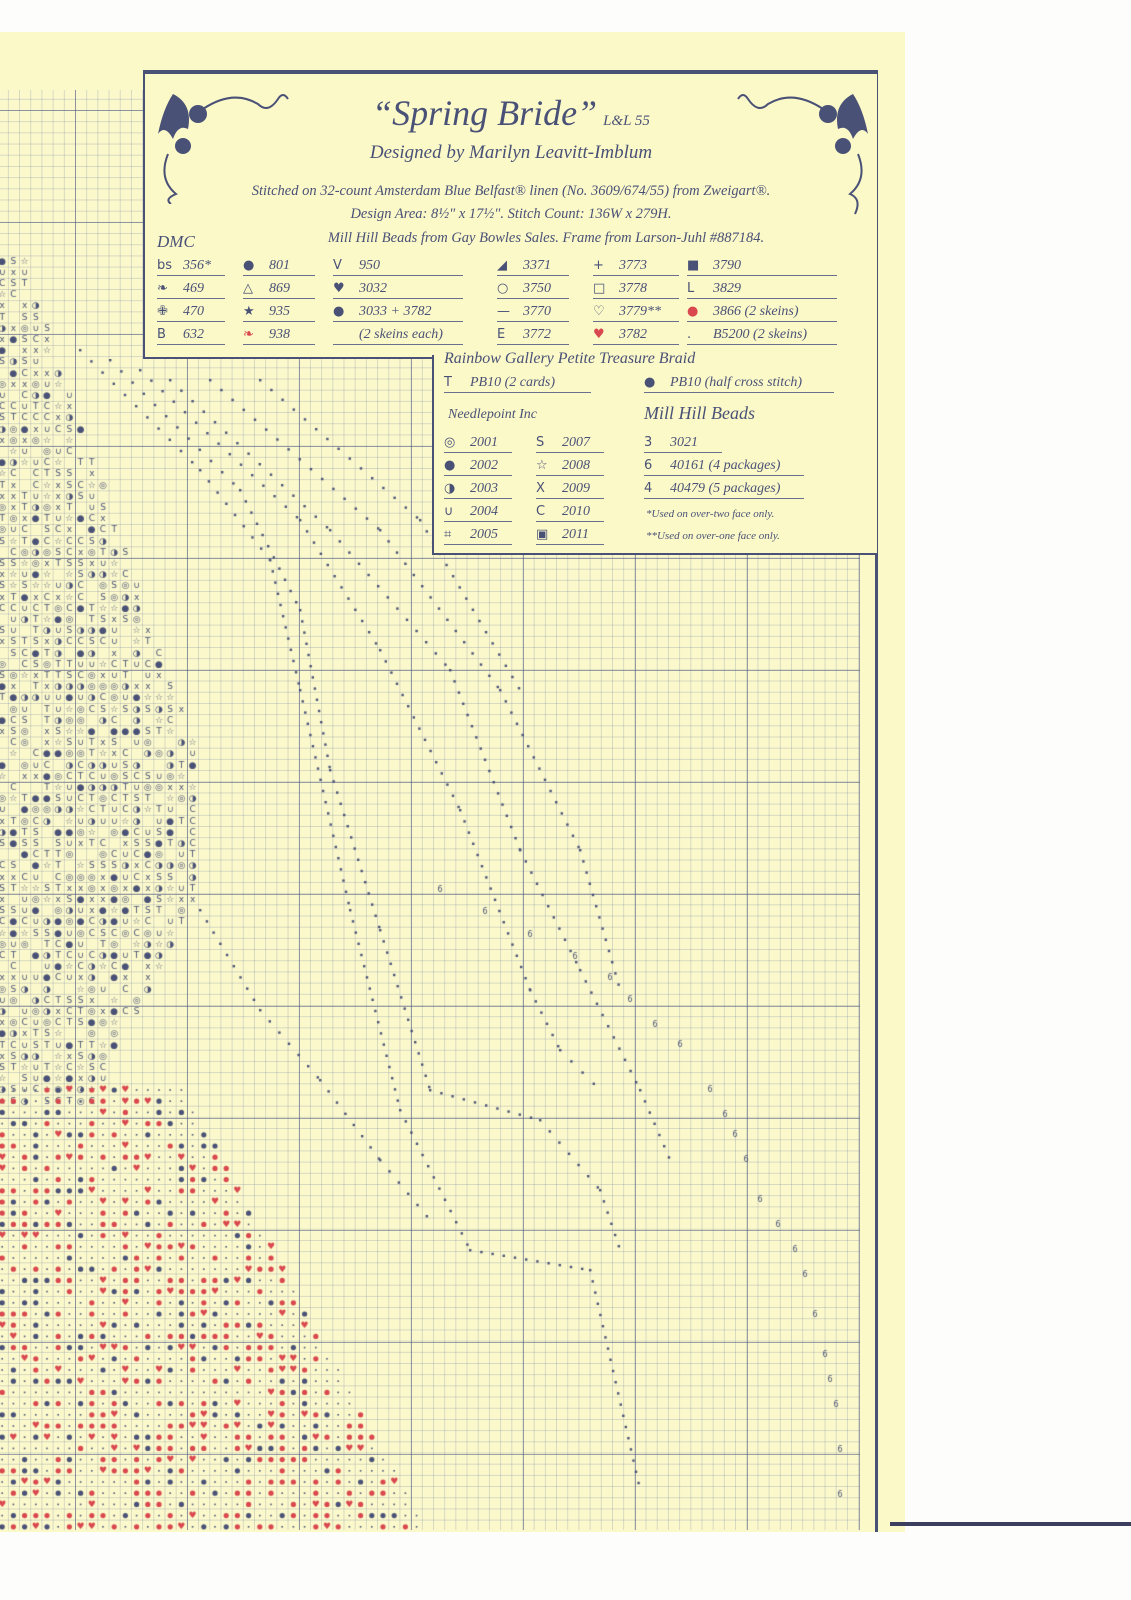  I want to click on legend-entry: ● PB10 (half cross stitch), so click(739, 382).